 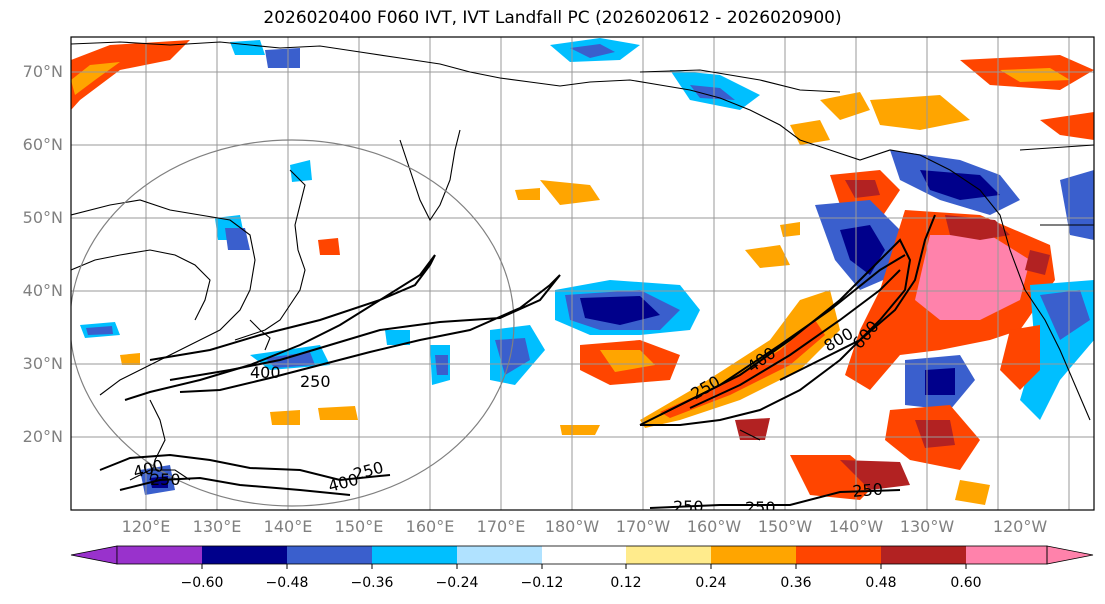 I want to click on colorbar-extend-low, so click(x=94, y=555).